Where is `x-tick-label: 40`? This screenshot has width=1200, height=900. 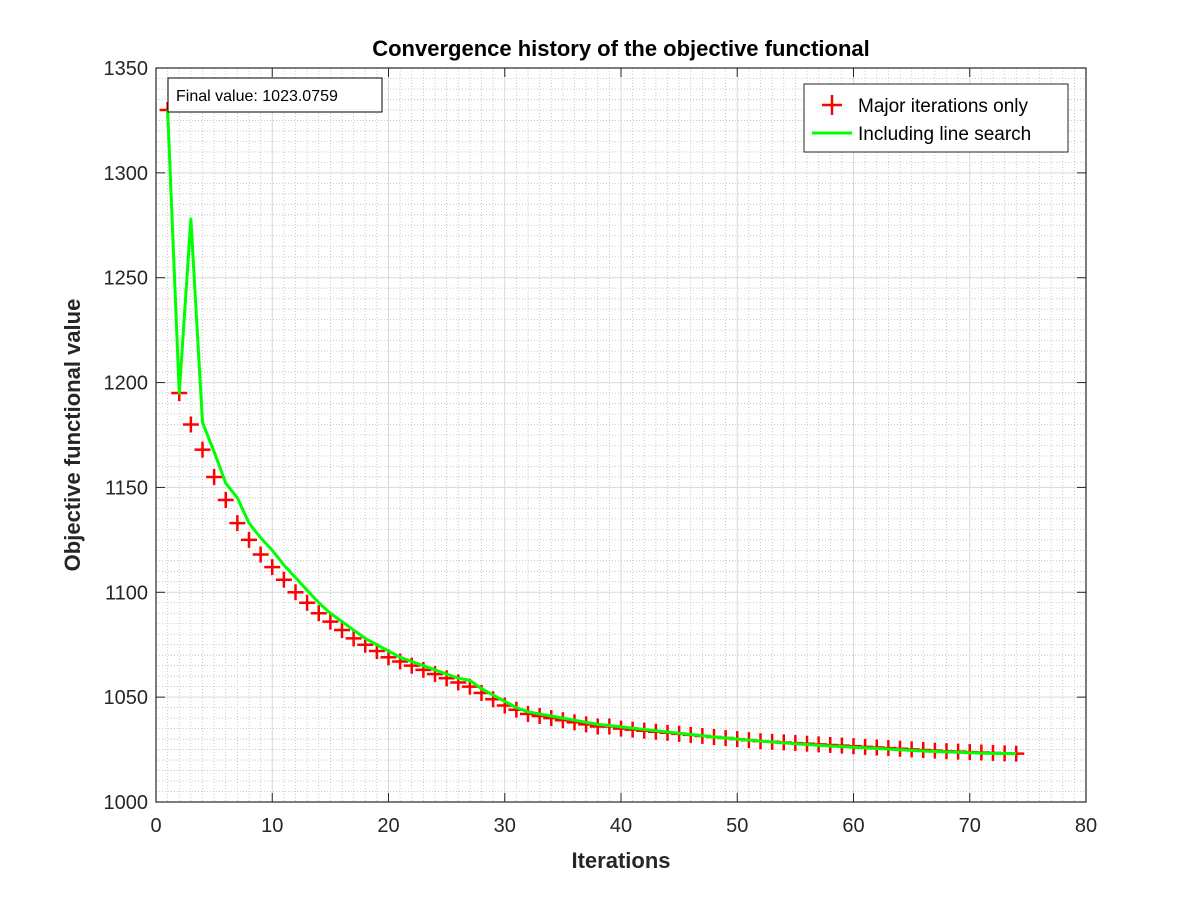
x-tick-label: 40 is located at coordinates (621, 826).